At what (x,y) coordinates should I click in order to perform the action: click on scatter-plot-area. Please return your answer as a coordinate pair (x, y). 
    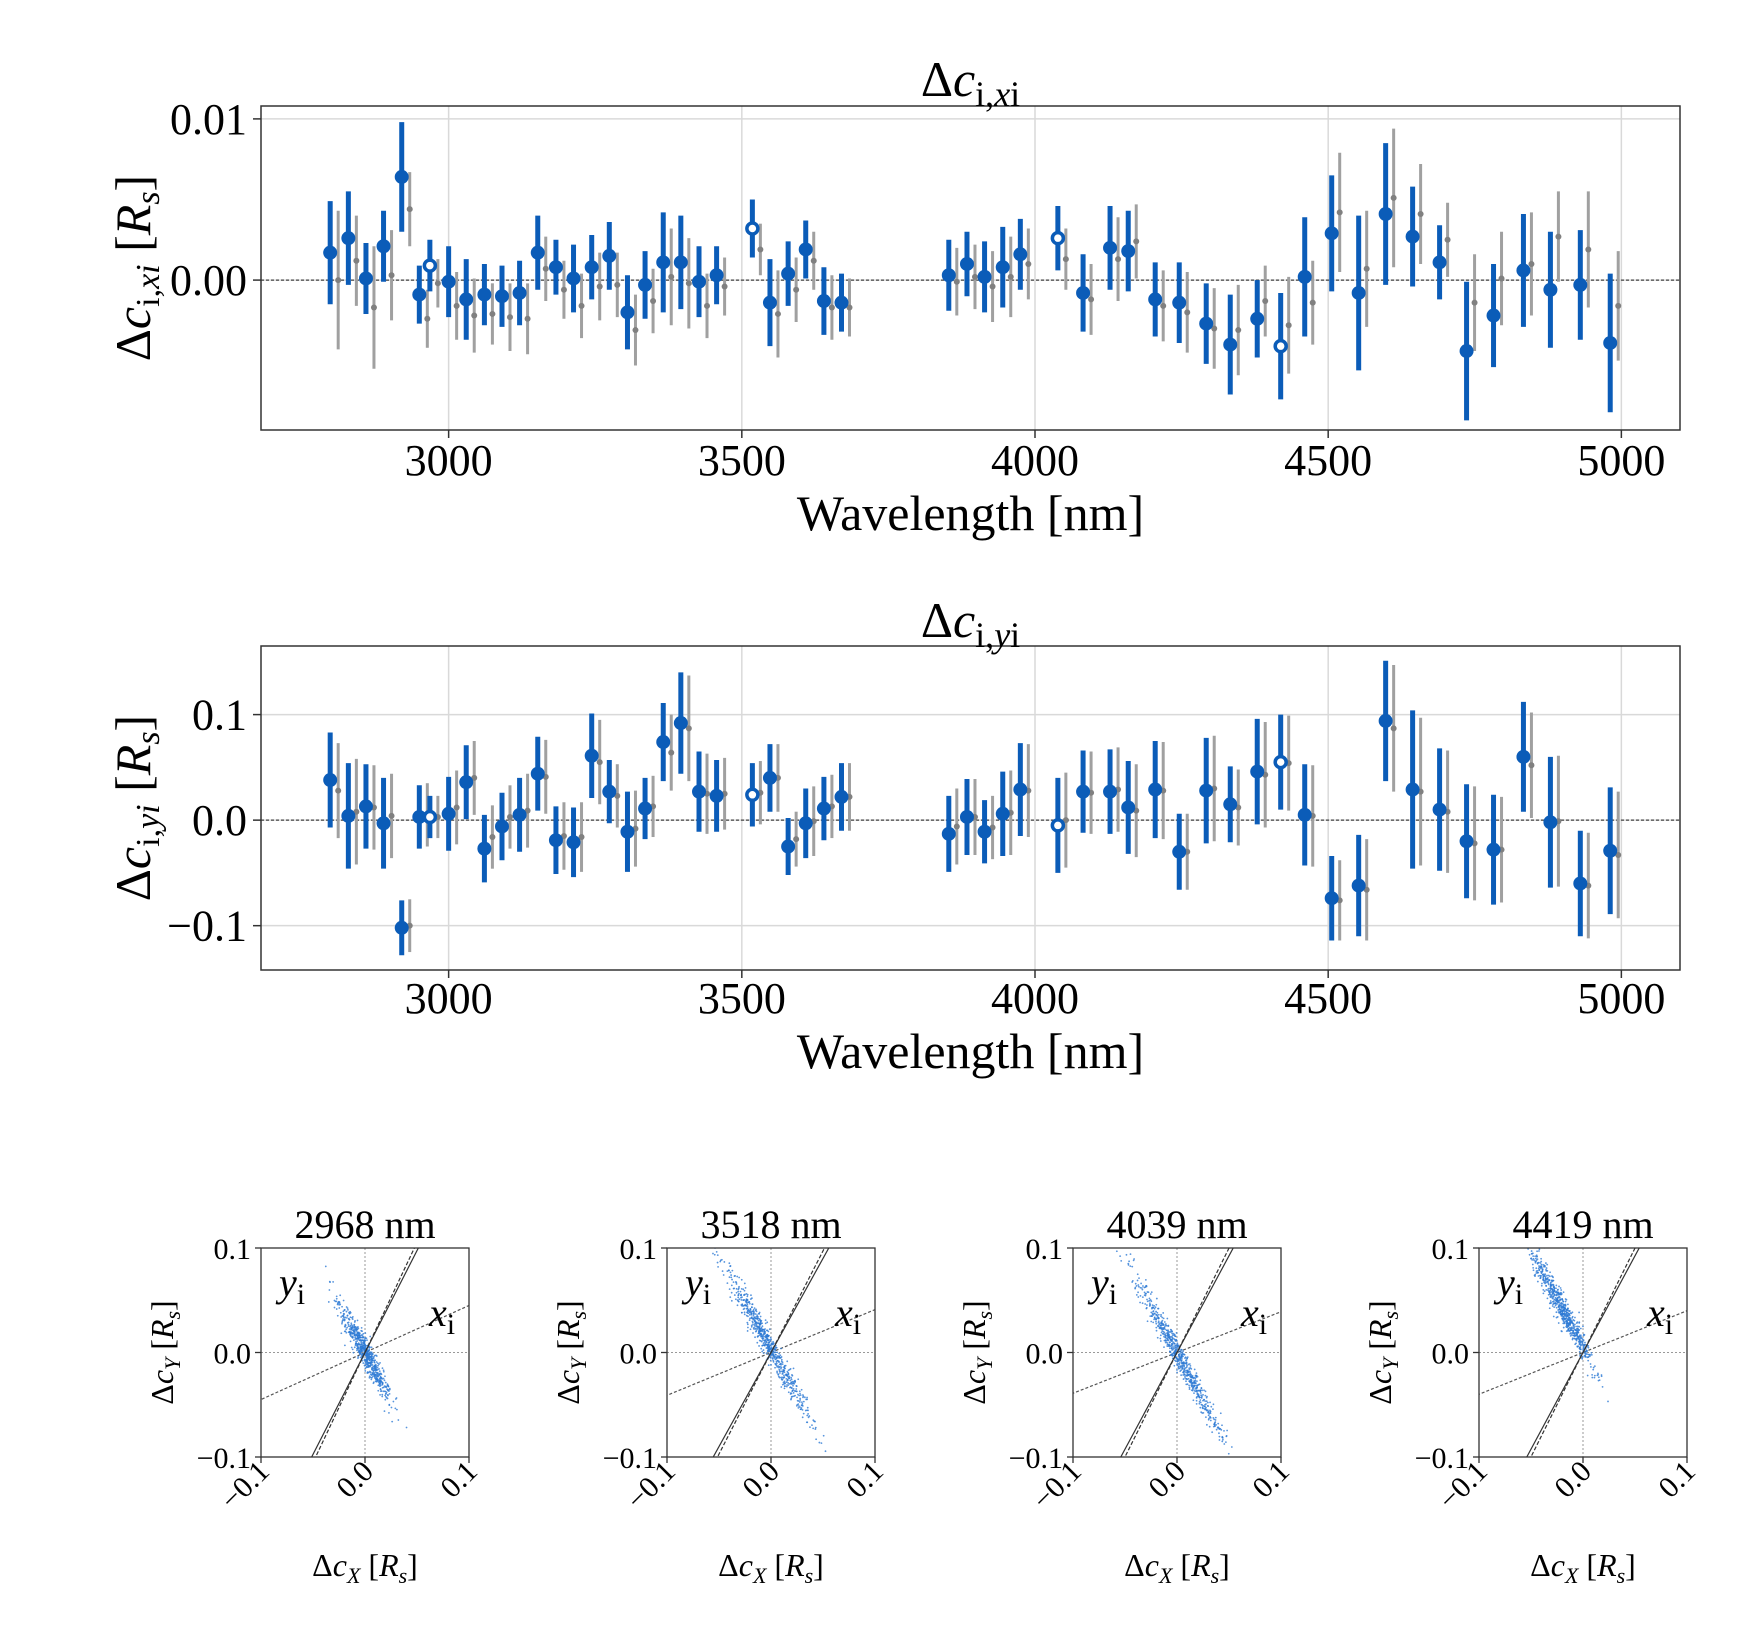
    Looking at the image, I should click on (1177, 1353).